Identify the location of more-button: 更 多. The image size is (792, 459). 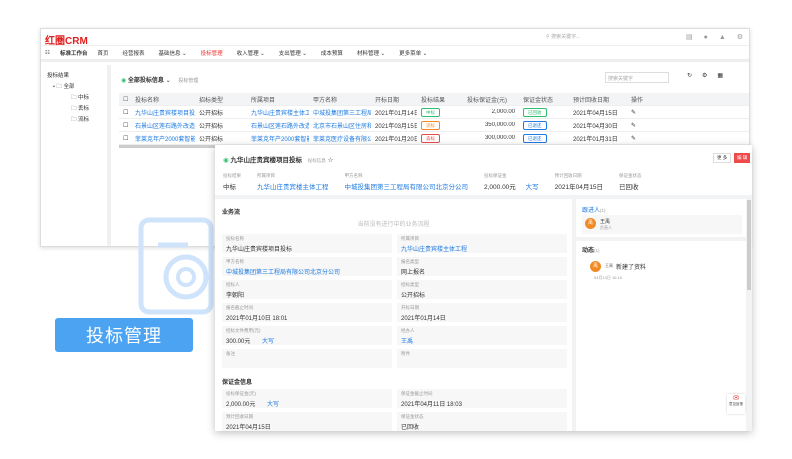
(722, 158).